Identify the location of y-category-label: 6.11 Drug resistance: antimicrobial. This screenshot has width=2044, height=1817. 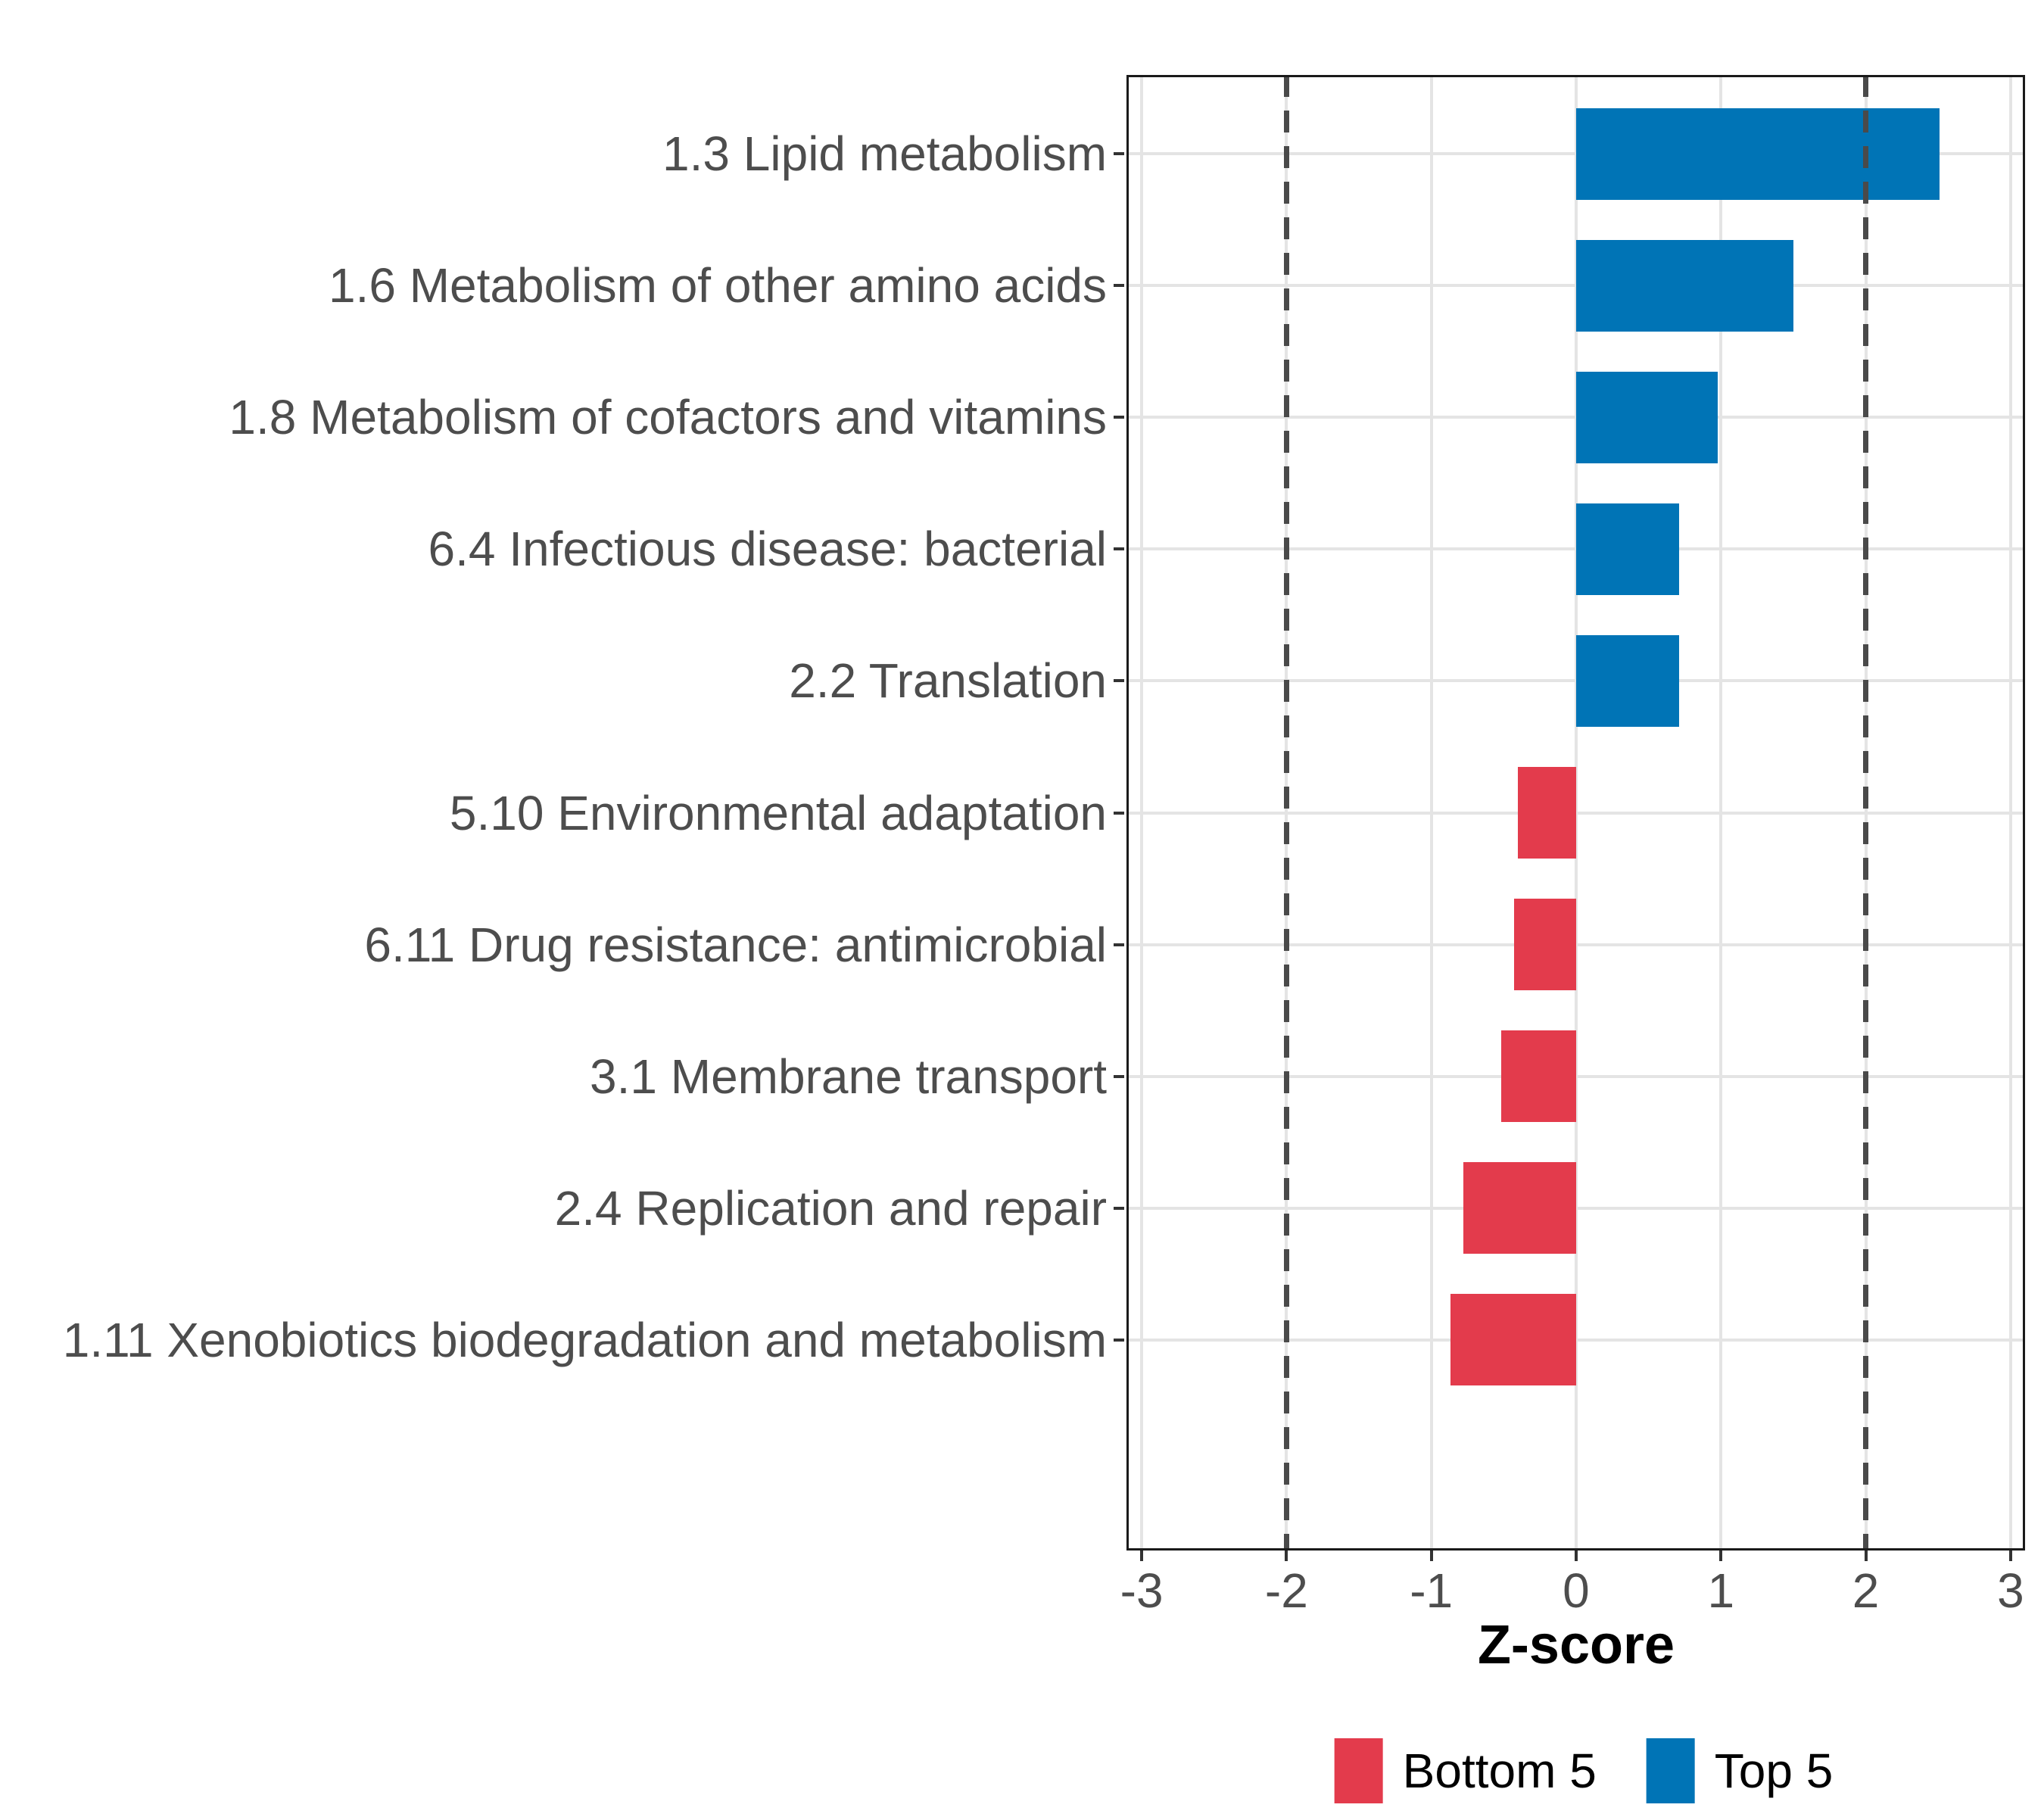
(735, 944).